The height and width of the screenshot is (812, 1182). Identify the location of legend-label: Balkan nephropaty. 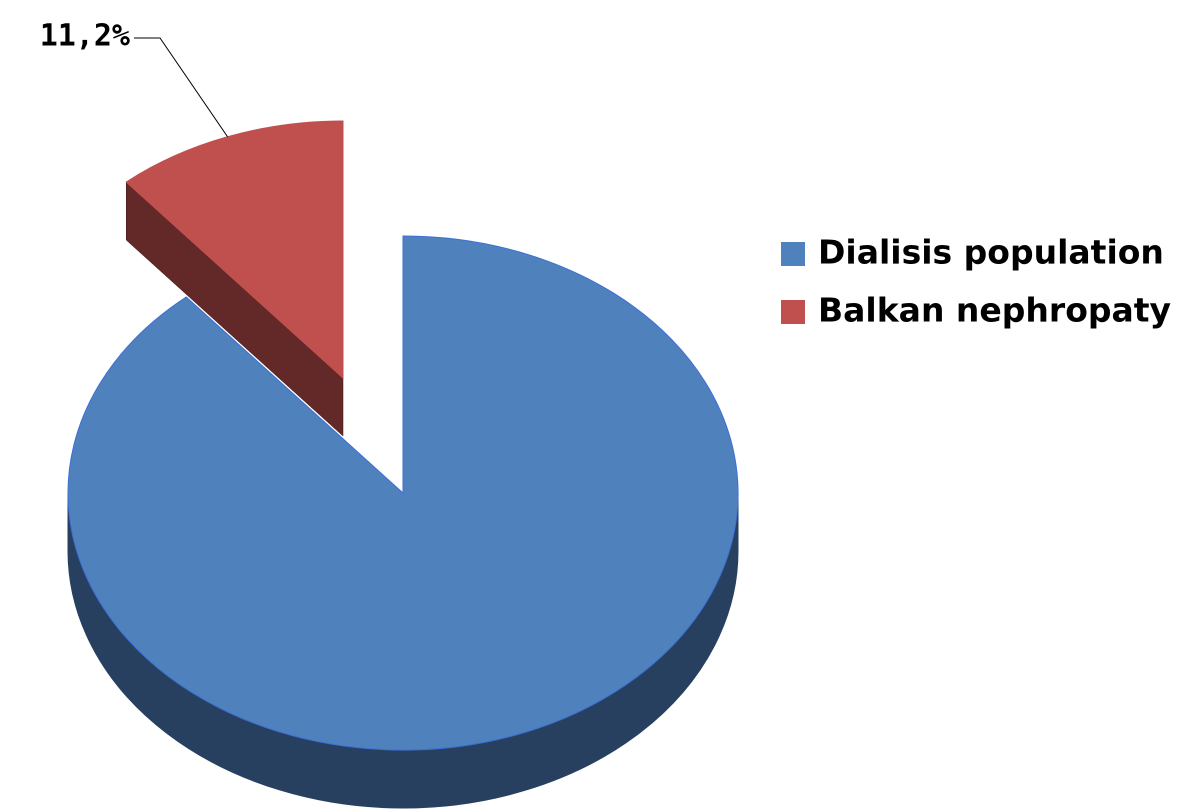
(994, 310).